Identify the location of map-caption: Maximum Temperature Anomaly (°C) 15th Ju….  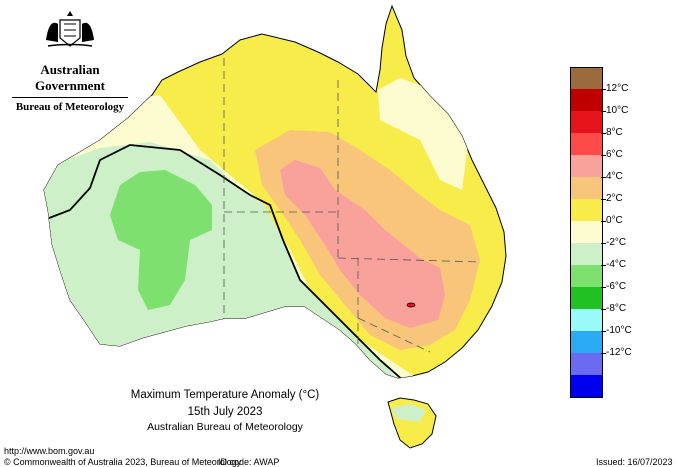
(225, 411).